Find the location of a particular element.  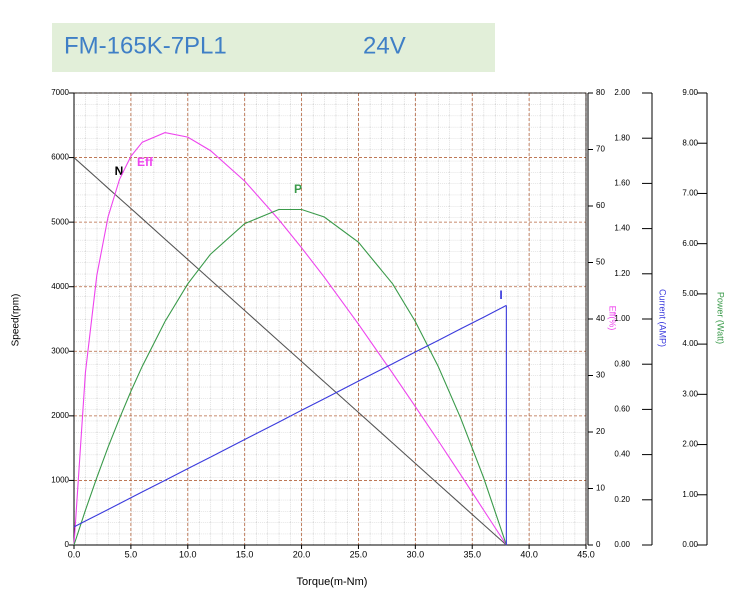

y3-tick-label: 0.60 is located at coordinates (622, 409).